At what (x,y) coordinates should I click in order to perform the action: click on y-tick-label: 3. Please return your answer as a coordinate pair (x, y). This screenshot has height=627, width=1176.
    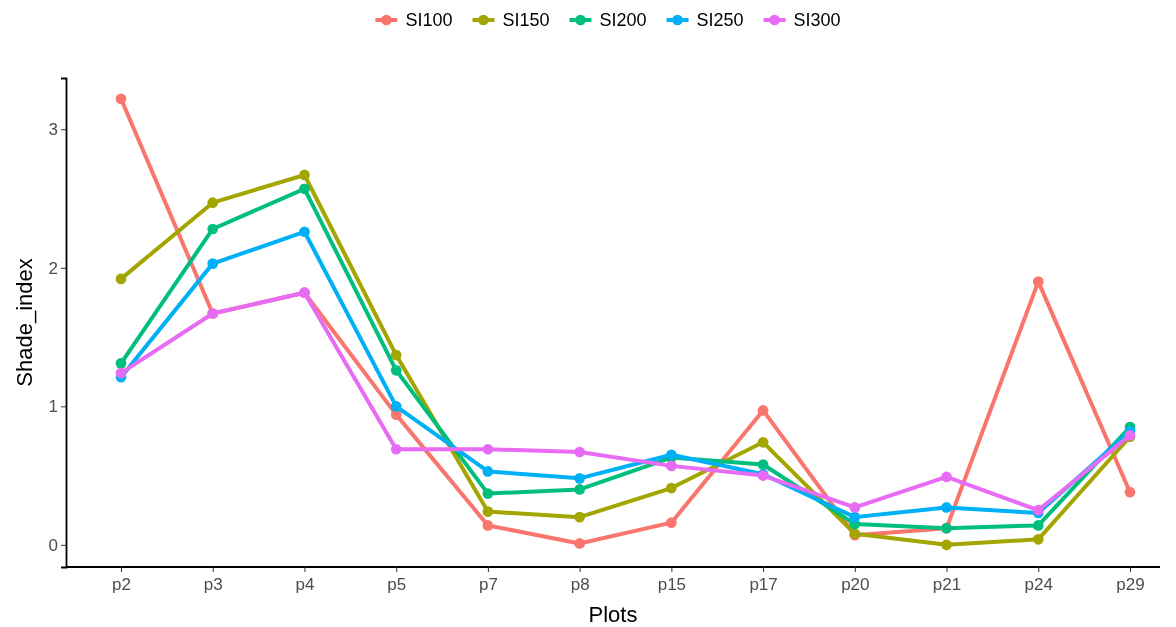
    Looking at the image, I should click on (53, 130).